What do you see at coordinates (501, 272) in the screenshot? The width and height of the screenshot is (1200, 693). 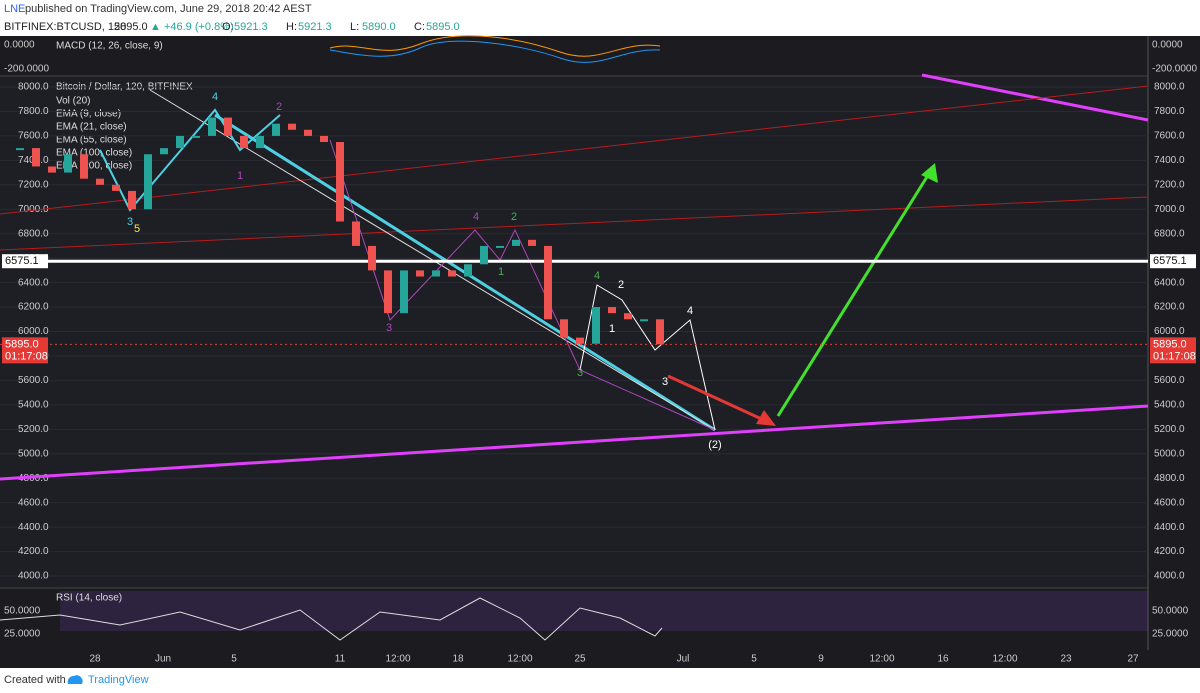 I see `wave-label: 1` at bounding box center [501, 272].